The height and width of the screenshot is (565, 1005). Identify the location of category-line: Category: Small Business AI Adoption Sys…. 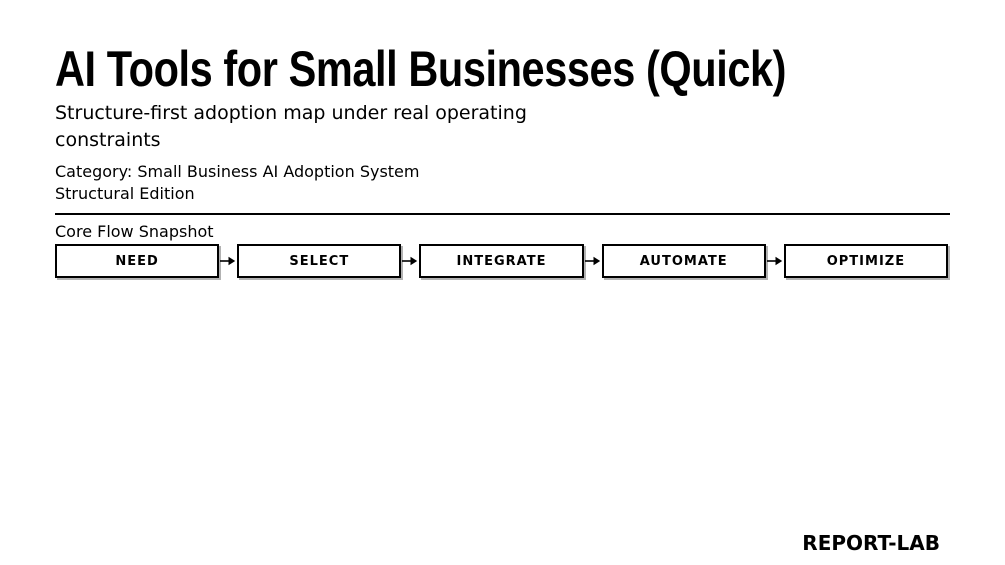
(237, 182).